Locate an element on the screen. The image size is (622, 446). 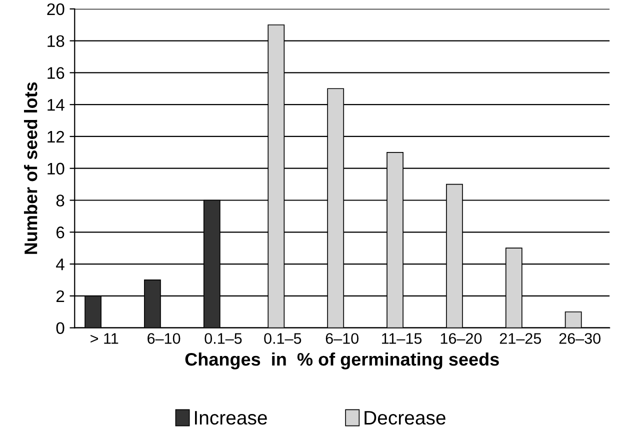
y-axis-title: Number of seed lots is located at coordinates (31, 168).